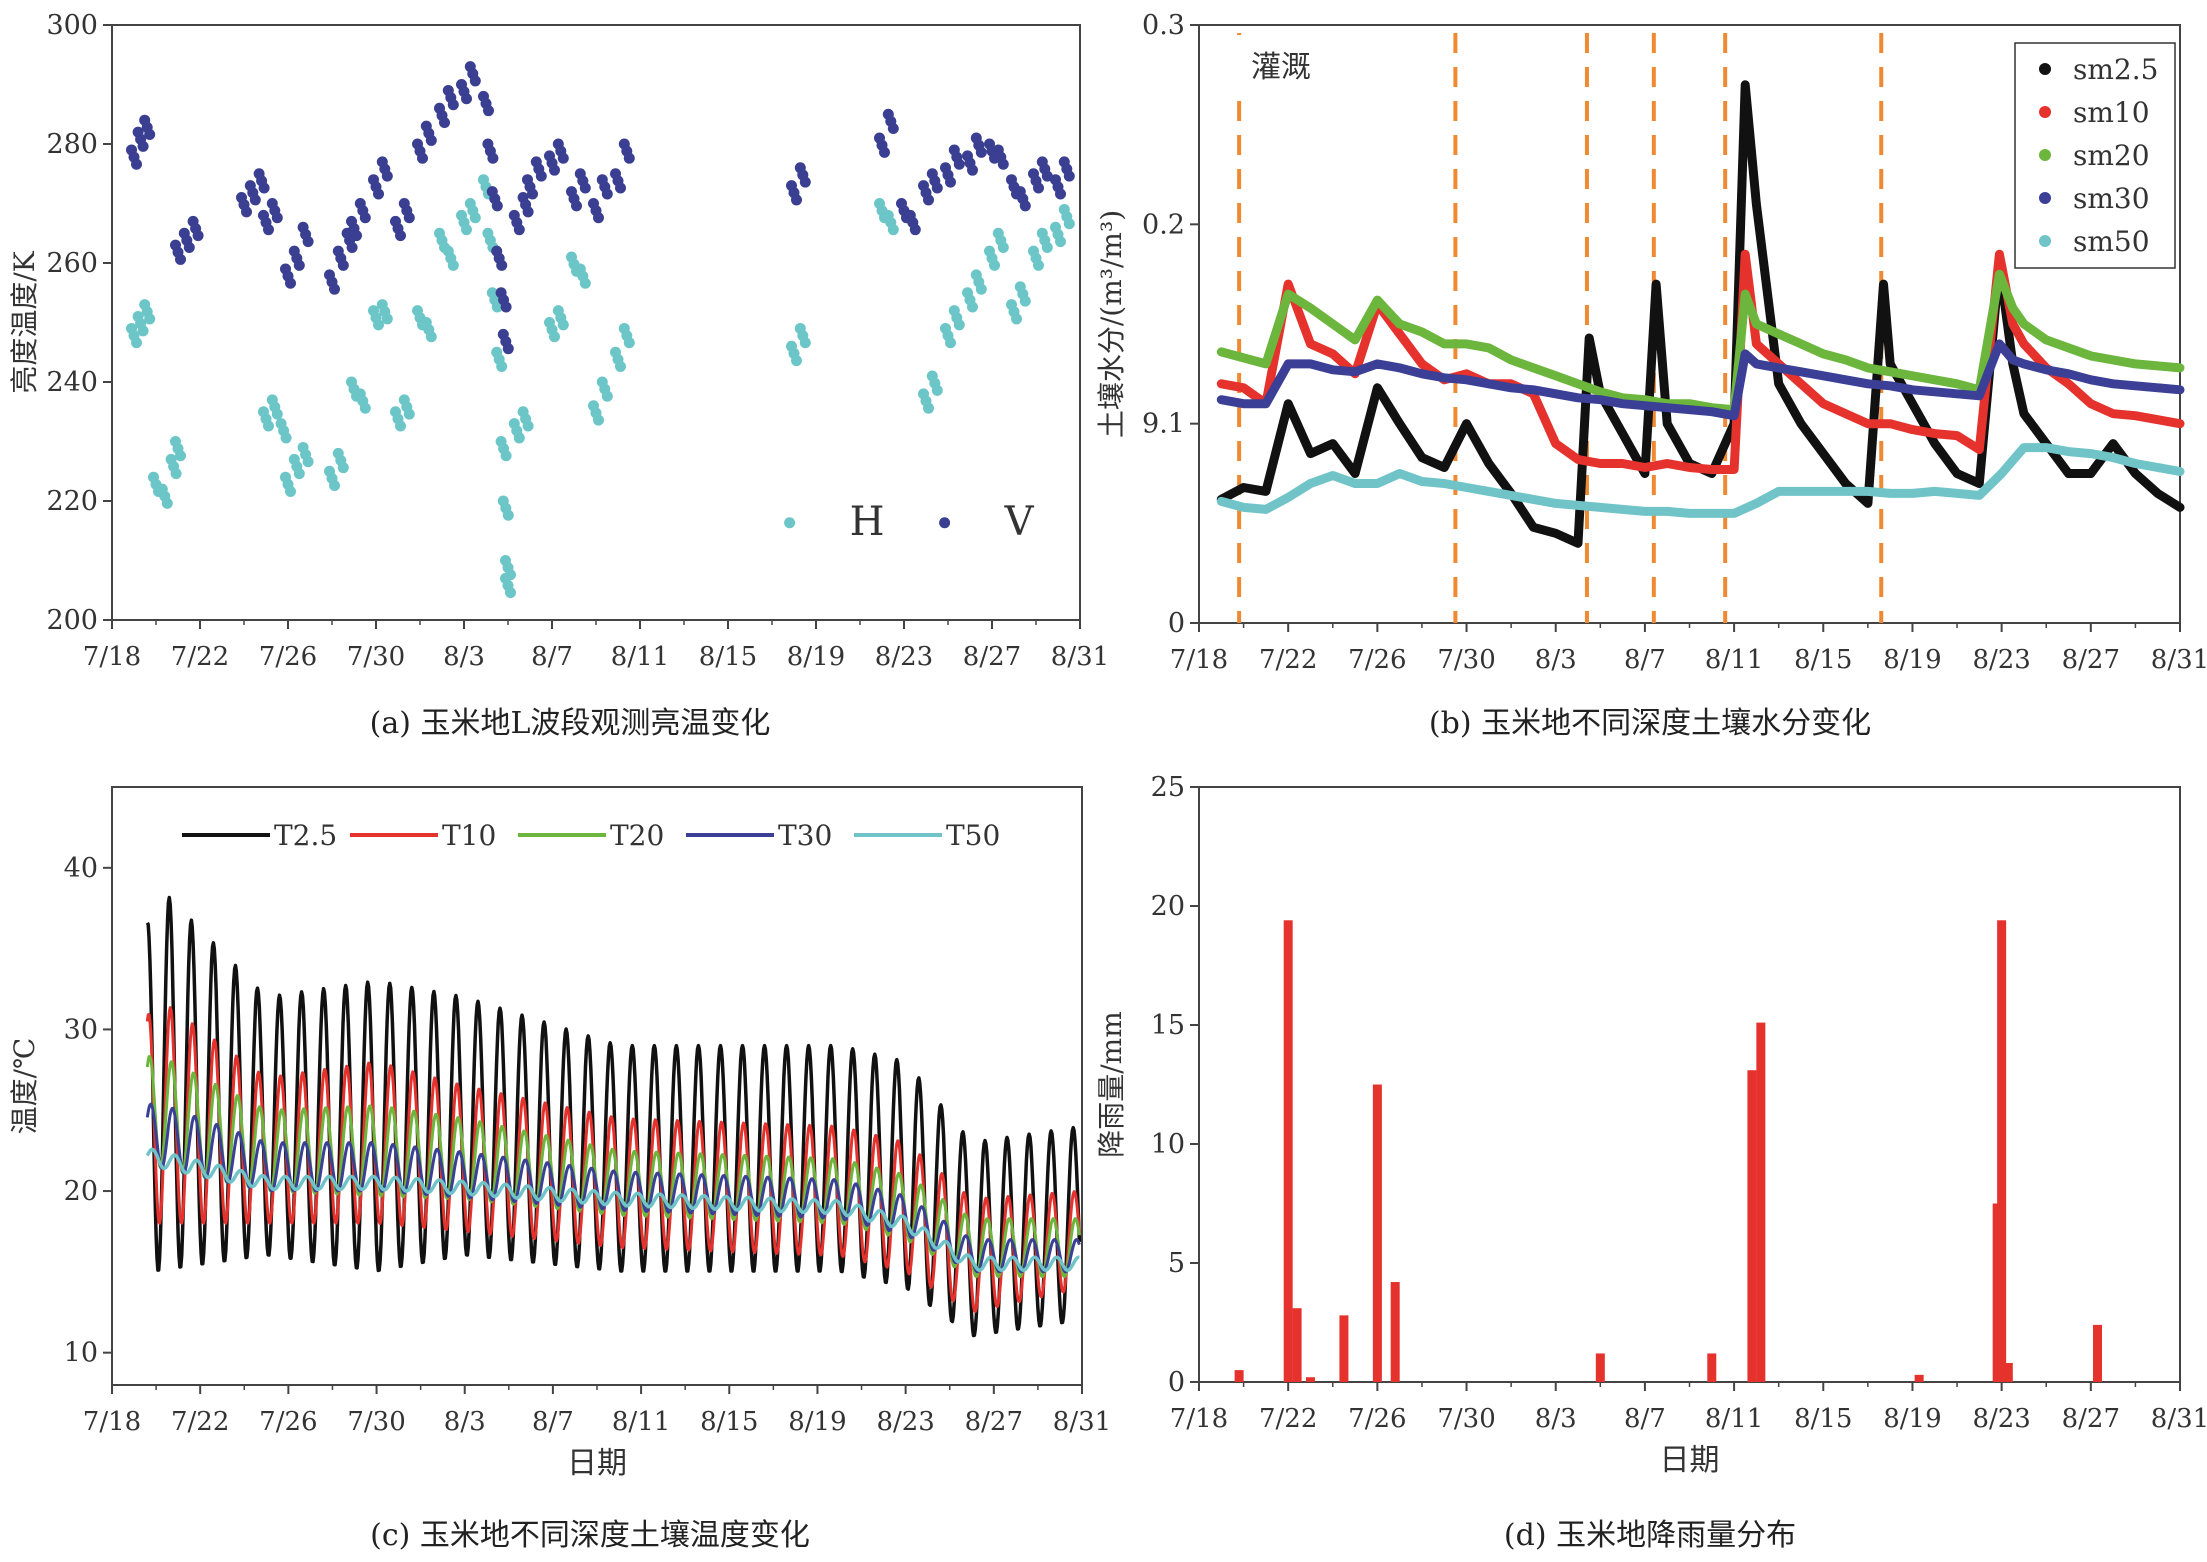 The width and height of the screenshot is (2207, 1562). What do you see at coordinates (805, 835) in the screenshot?
I see `legend-label-T30: T30` at bounding box center [805, 835].